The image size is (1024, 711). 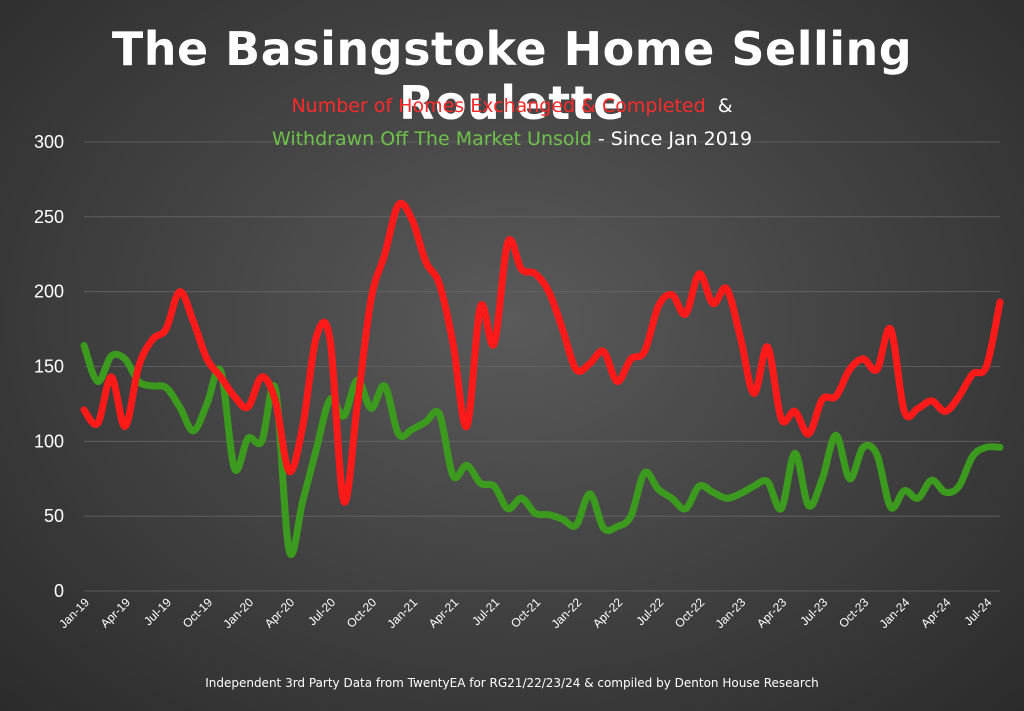 What do you see at coordinates (772, 613) in the screenshot?
I see `x-tick-label: Apr-23` at bounding box center [772, 613].